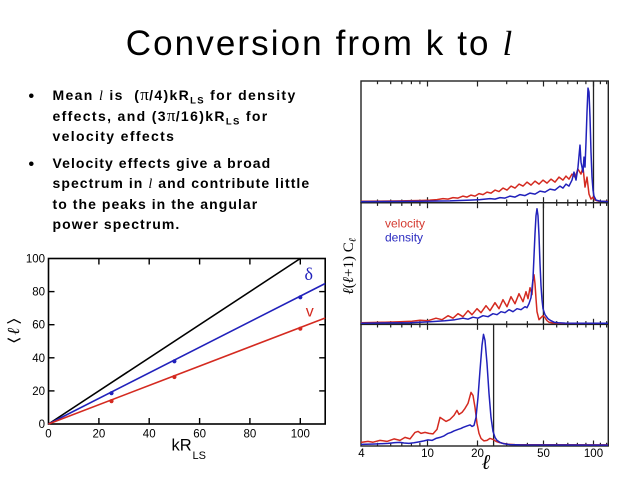 This screenshot has height=480, width=640. Describe the element at coordinates (350, 266) in the screenshot. I see `svg-text: ℓ(ℓ+1) Cℓ` at that location.